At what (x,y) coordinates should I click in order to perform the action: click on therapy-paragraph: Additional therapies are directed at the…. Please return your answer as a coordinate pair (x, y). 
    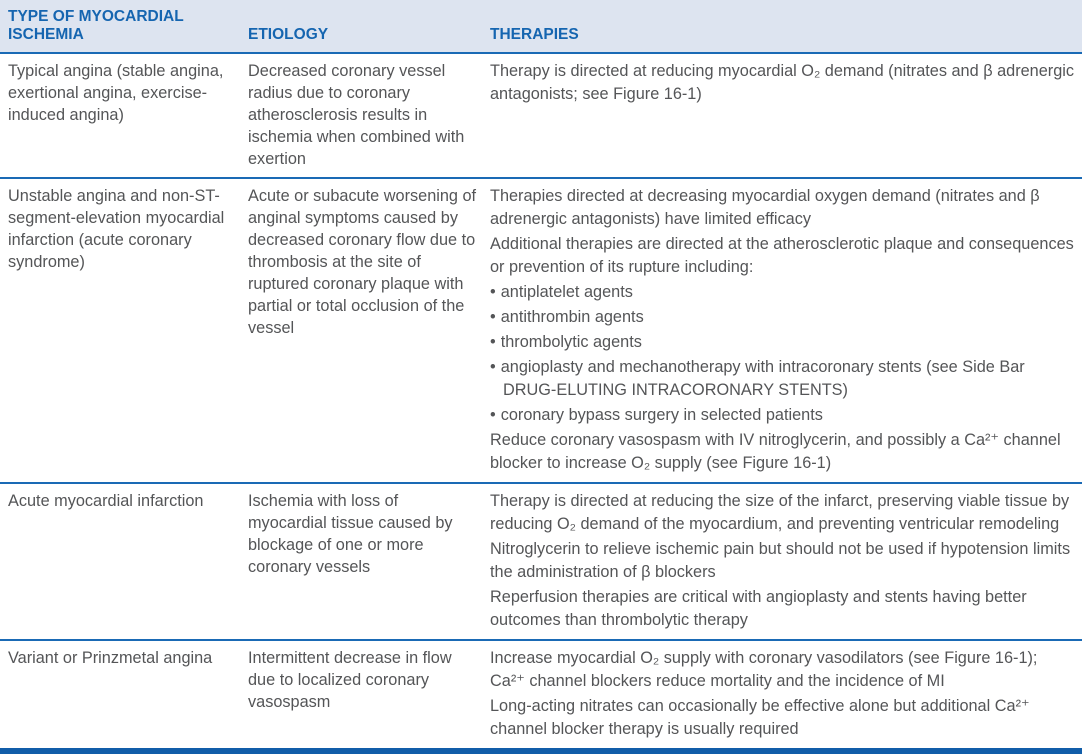
    Looking at the image, I should click on (782, 255).